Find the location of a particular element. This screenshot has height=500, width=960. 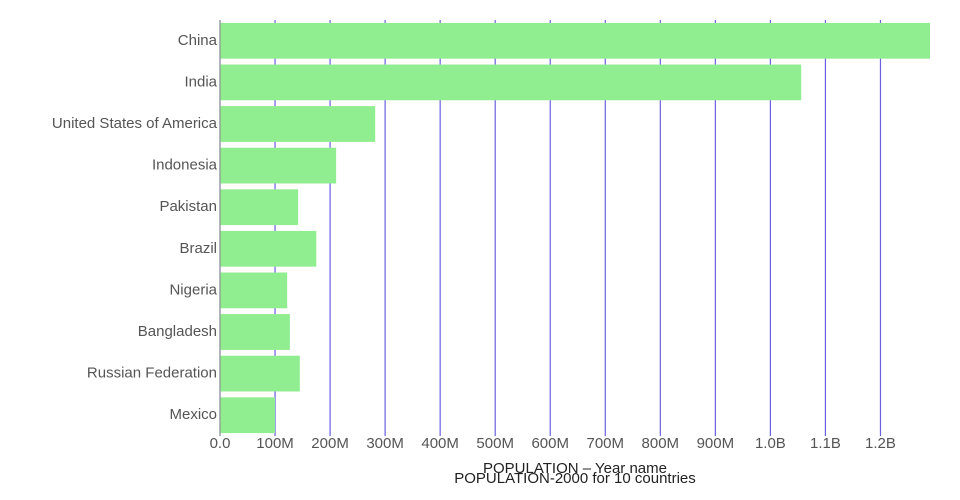

x-tick-label: 700M is located at coordinates (606, 443).